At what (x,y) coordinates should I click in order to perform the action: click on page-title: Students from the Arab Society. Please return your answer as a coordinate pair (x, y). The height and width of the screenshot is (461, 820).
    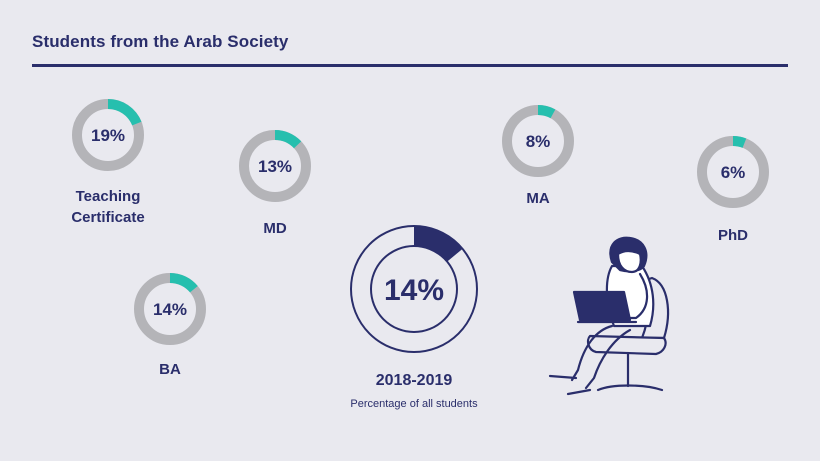
    Looking at the image, I should click on (160, 41).